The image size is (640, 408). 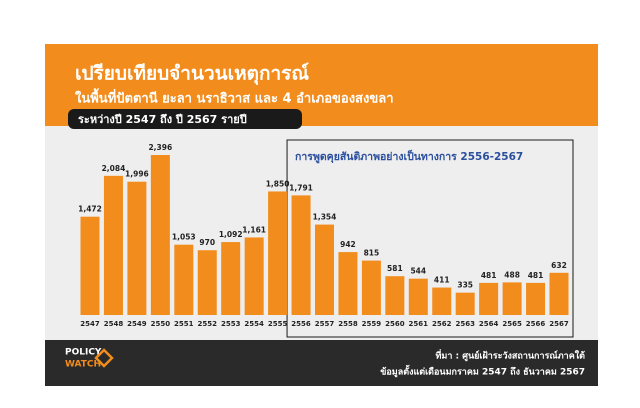 I want to click on period: ระหว่างปี 2547 ถึง ปี 2567 รายปี, so click(x=162, y=119).